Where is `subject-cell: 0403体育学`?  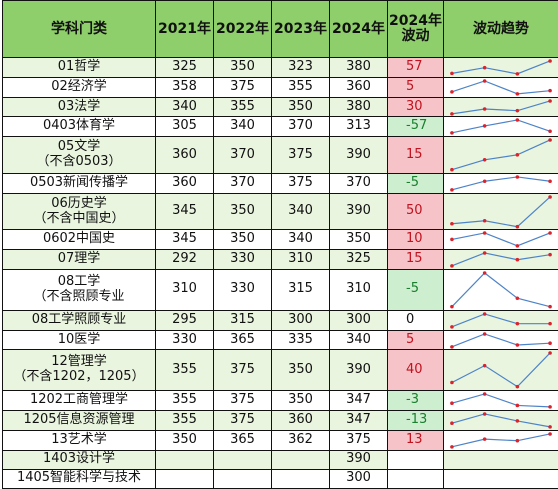
subject-cell: 0403体育学 is located at coordinates (79, 127).